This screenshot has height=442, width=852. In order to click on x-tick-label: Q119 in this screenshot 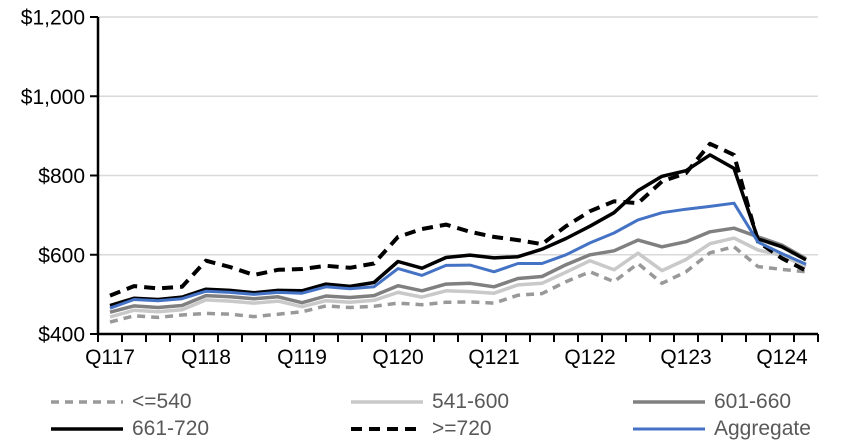, I will do `click(302, 357)`.